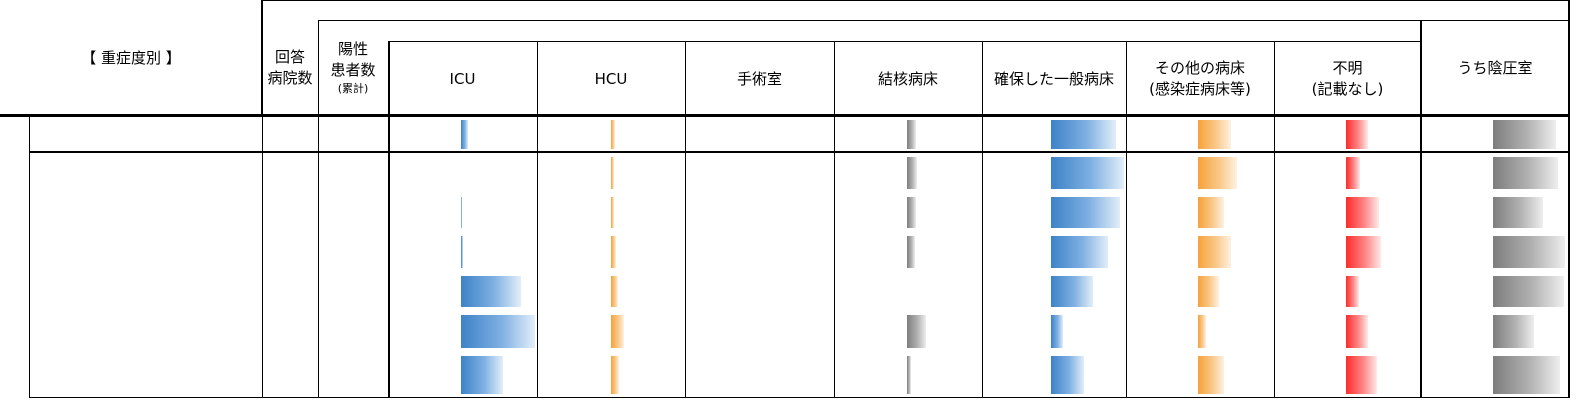 The image size is (1593, 405). I want to click on hcu-count, so click(573, 331).